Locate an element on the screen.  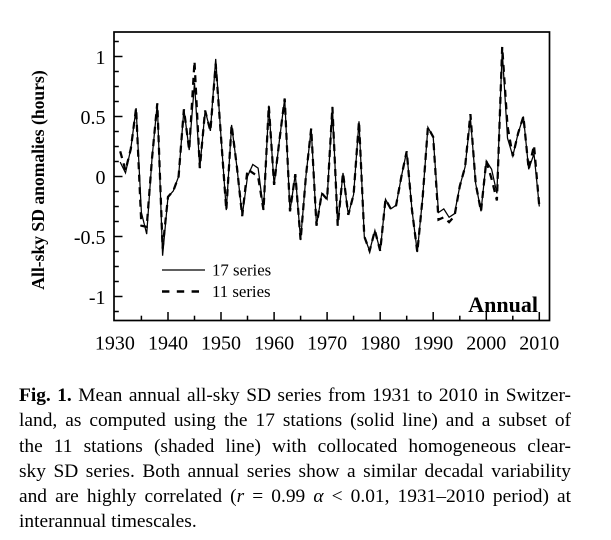
svg-text: 17 series is located at coordinates (241, 270).